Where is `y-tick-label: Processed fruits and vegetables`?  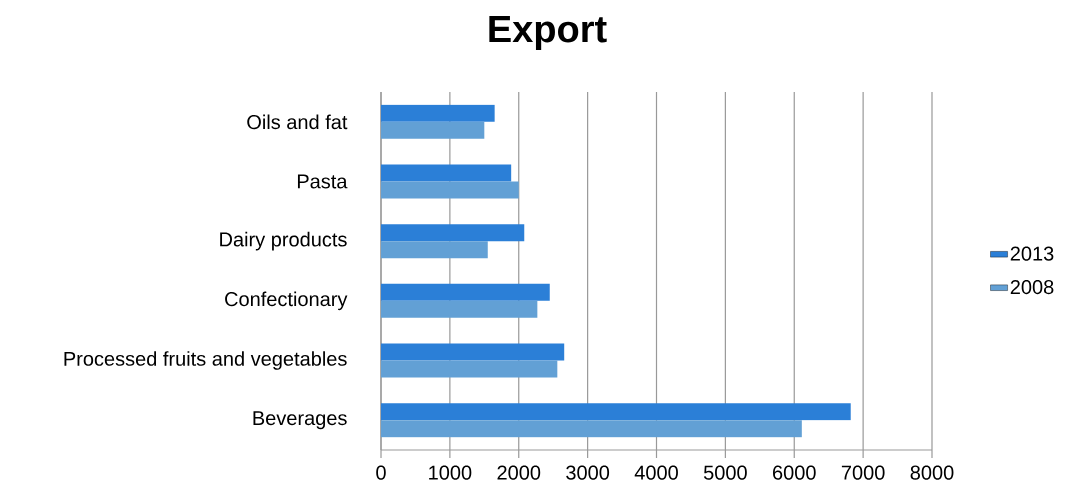 y-tick-label: Processed fruits and vegetables is located at coordinates (205, 360).